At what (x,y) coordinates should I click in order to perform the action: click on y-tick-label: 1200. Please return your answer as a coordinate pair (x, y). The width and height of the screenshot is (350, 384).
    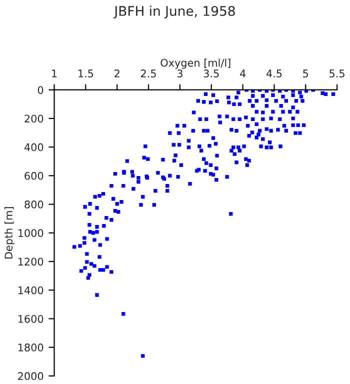
    Looking at the image, I should click on (31, 262).